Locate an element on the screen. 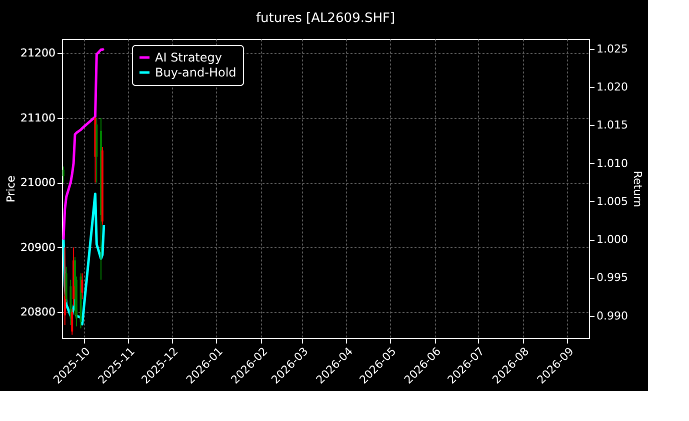 This screenshot has width=689, height=421. y-tick-label: 21200 is located at coordinates (38, 53).